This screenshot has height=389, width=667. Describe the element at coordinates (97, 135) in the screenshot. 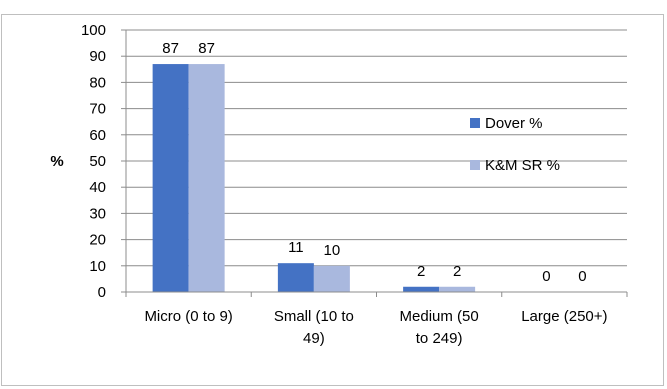

I see `y-tick-label: 60` at that location.